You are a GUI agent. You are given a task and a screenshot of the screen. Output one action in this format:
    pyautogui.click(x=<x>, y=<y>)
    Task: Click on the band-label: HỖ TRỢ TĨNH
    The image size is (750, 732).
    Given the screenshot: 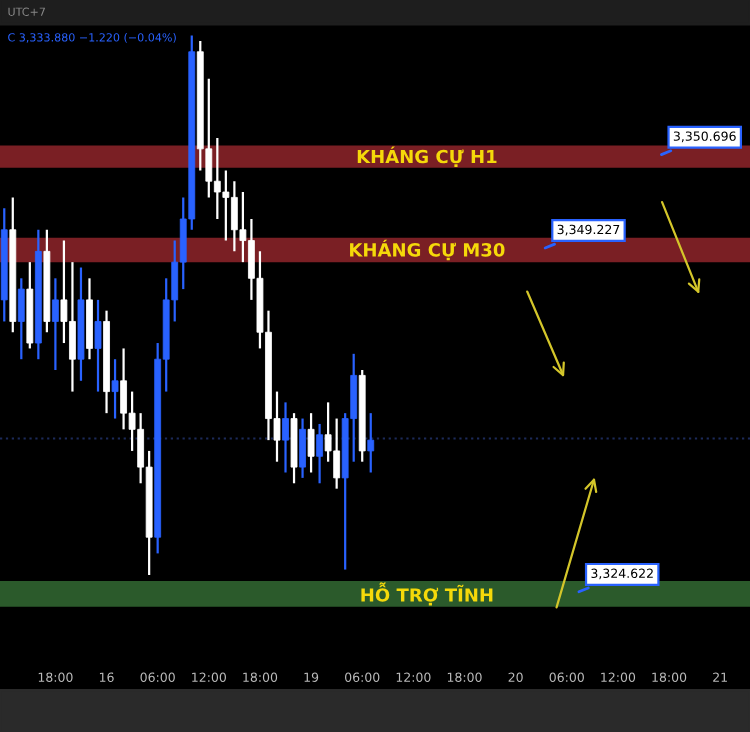 What is the action you would take?
    pyautogui.click(x=427, y=594)
    